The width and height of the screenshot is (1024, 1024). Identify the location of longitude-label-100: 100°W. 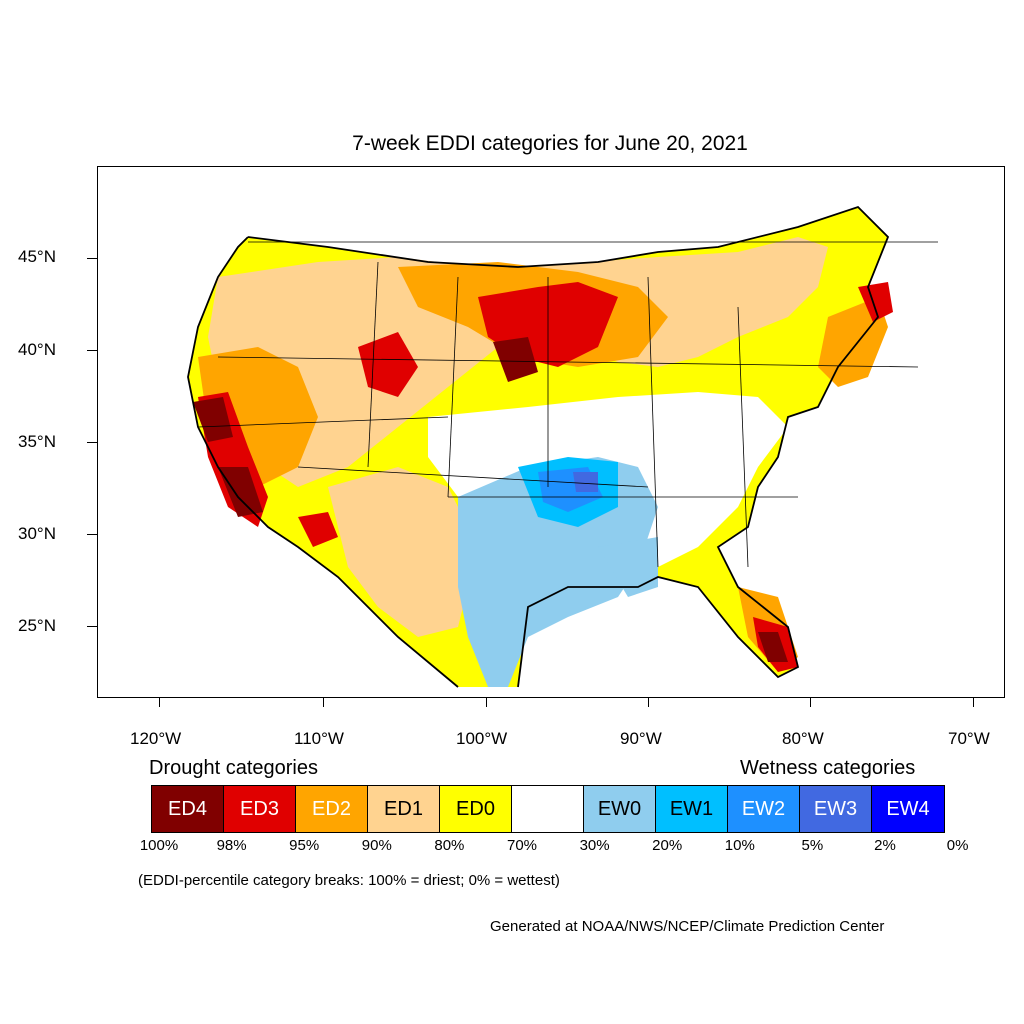
(482, 738).